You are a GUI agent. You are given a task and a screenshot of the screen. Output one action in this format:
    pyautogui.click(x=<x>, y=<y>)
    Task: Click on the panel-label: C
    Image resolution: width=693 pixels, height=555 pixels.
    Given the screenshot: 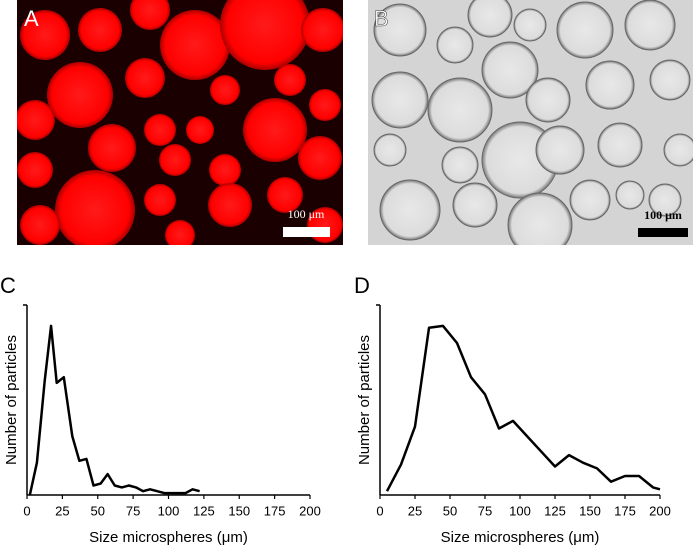 What is the action you would take?
    pyautogui.click(x=8, y=285)
    